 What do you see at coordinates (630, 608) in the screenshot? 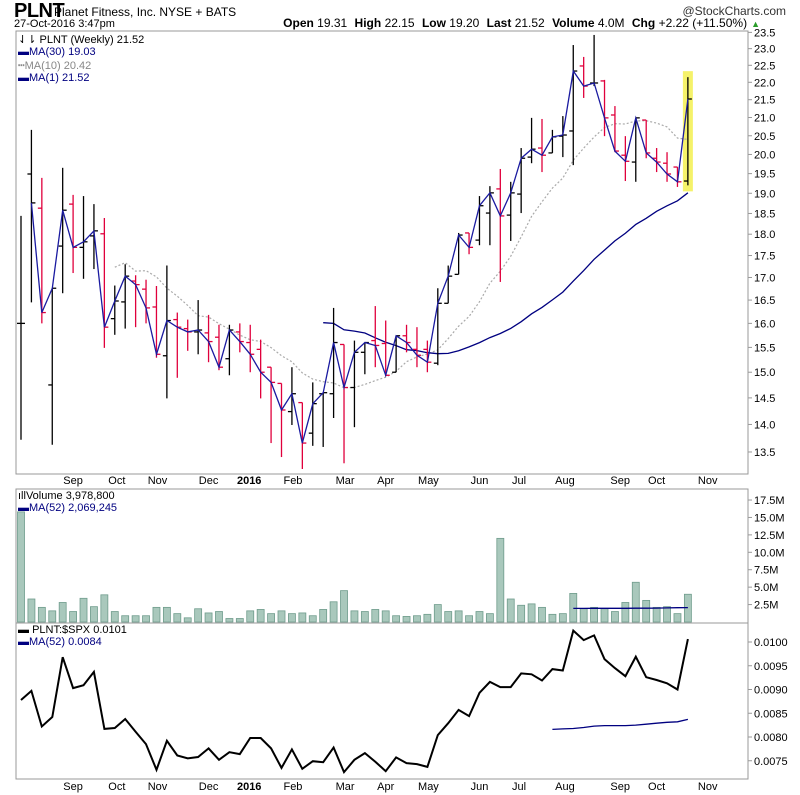
I see `volume-ma-line` at bounding box center [630, 608].